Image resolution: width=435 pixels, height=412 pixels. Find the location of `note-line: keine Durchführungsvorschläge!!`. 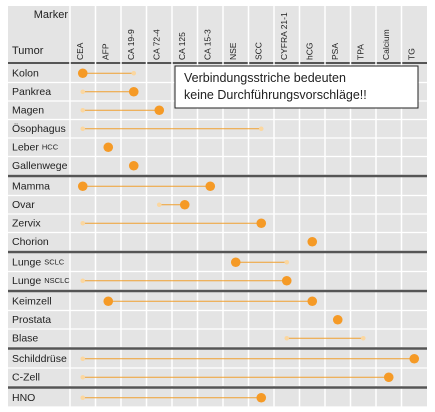

note-line: keine Durchführungsvorschläge!! is located at coordinates (275, 95).